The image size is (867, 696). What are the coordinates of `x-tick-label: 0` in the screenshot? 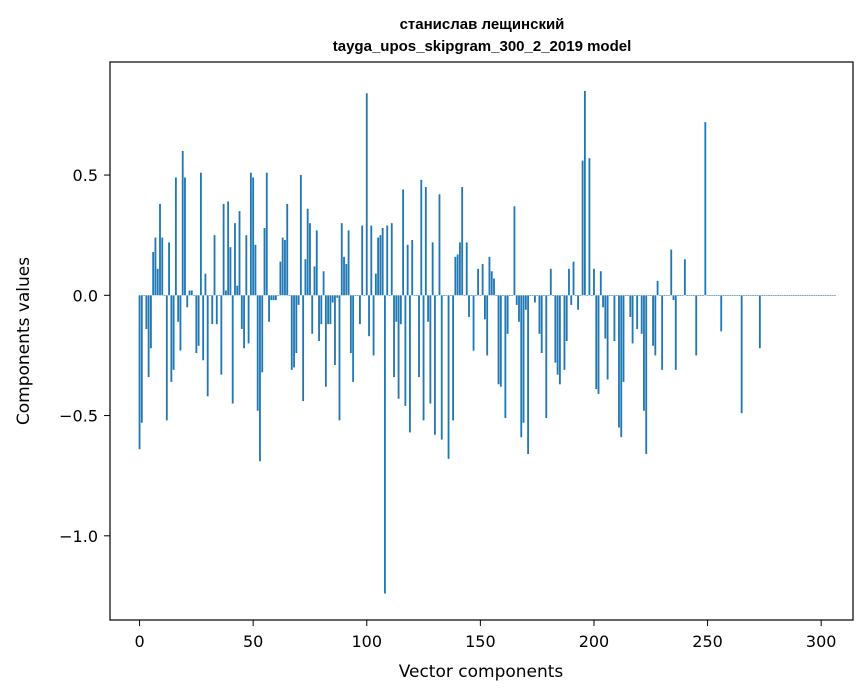 It's located at (139, 641).